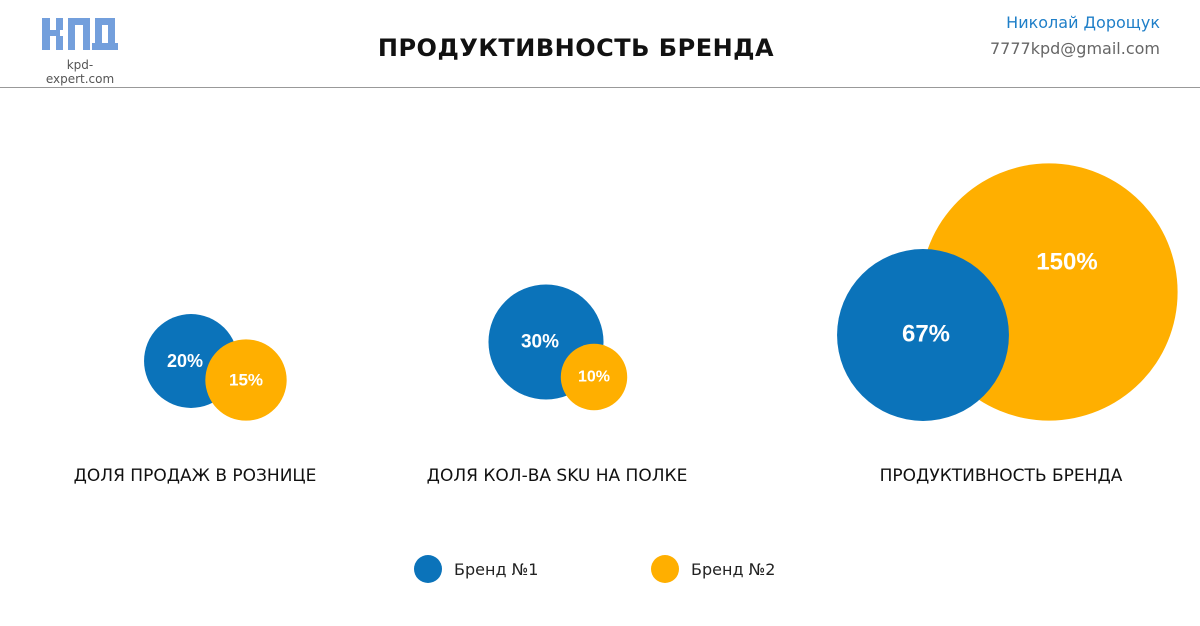 The image size is (1200, 626). What do you see at coordinates (557, 476) in the screenshot?
I see `category-label-sku-share: ДОЛЯ КОЛ-ВА SKU НА ПОЛКЕ` at bounding box center [557, 476].